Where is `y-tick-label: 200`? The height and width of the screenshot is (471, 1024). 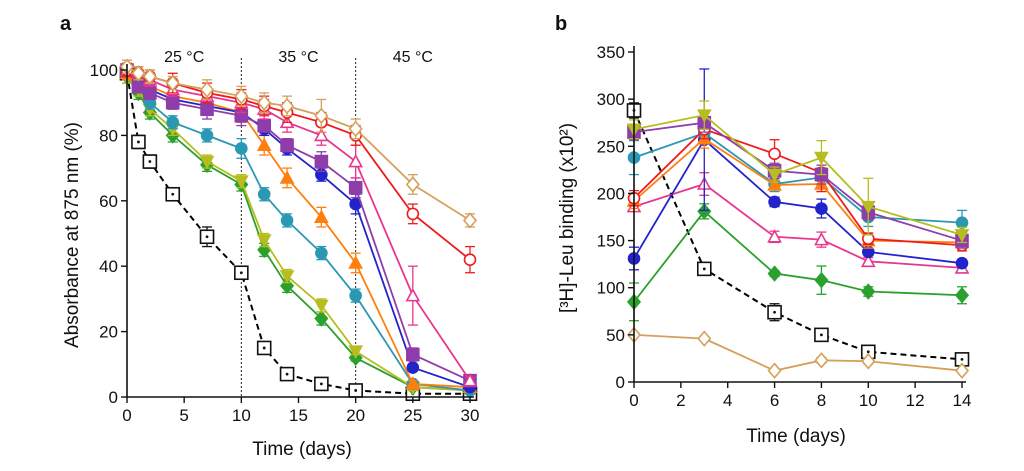 y-tick-label: 200 is located at coordinates (611, 193).